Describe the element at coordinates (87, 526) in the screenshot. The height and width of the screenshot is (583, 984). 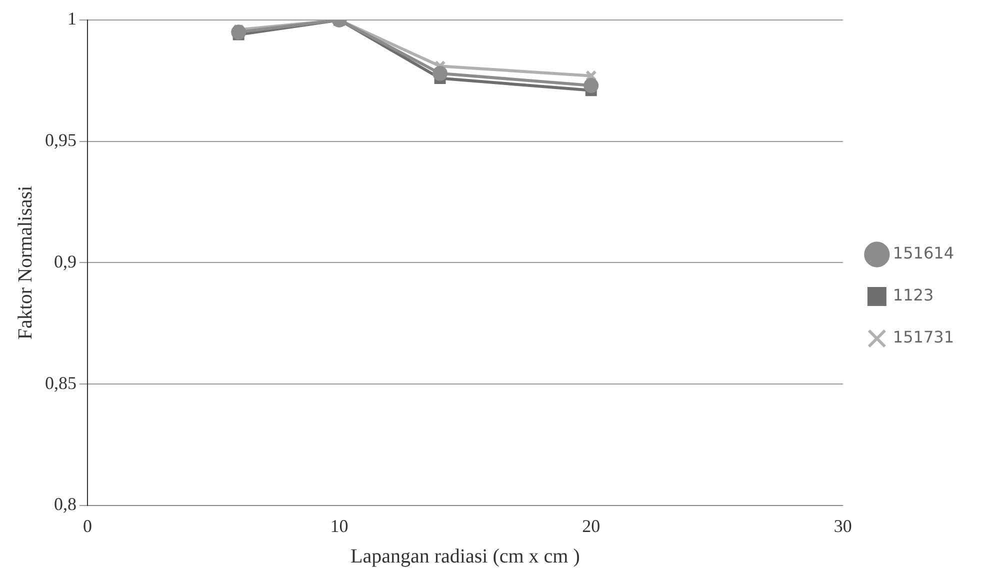
I see `x-tick-label: 0` at that location.